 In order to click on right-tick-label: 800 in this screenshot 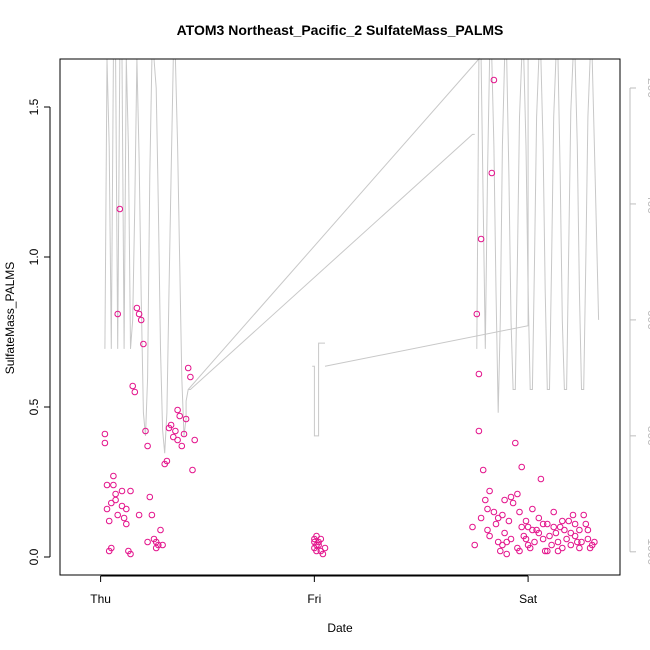, I will do `click(647, 436)`.